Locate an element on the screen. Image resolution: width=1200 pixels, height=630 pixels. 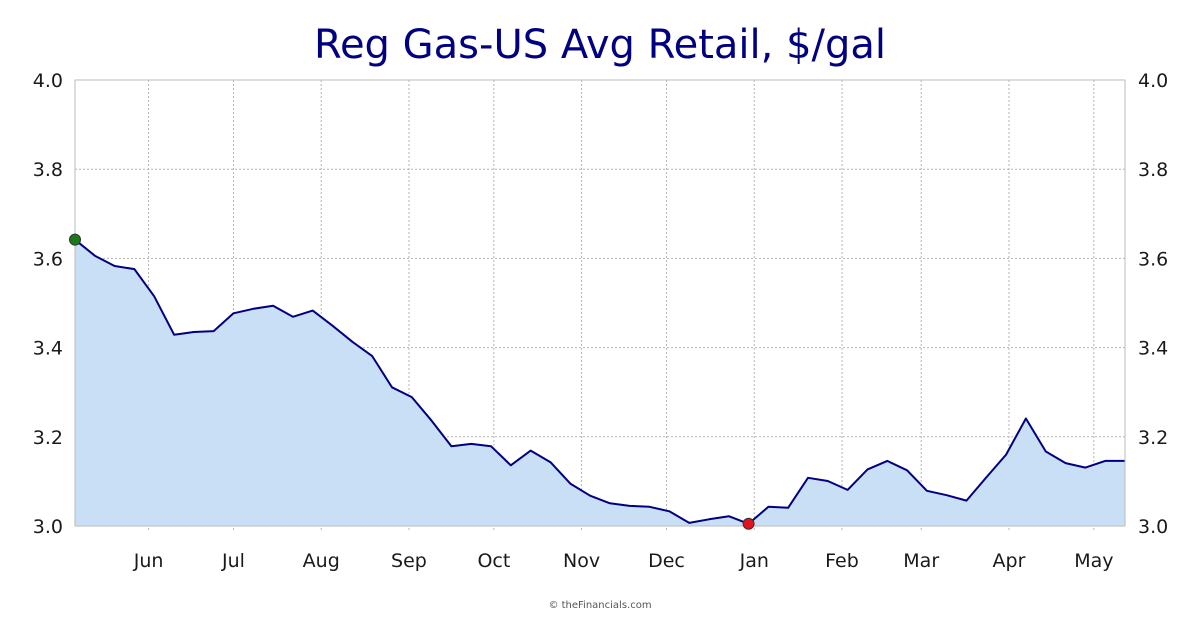
y-tick-label-right: 3.6 is located at coordinates (1153, 259).